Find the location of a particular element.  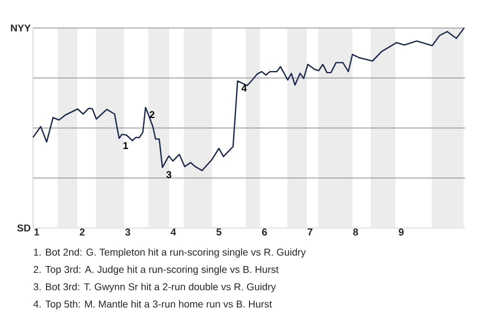

text: SD is located at coordinates (23, 228).